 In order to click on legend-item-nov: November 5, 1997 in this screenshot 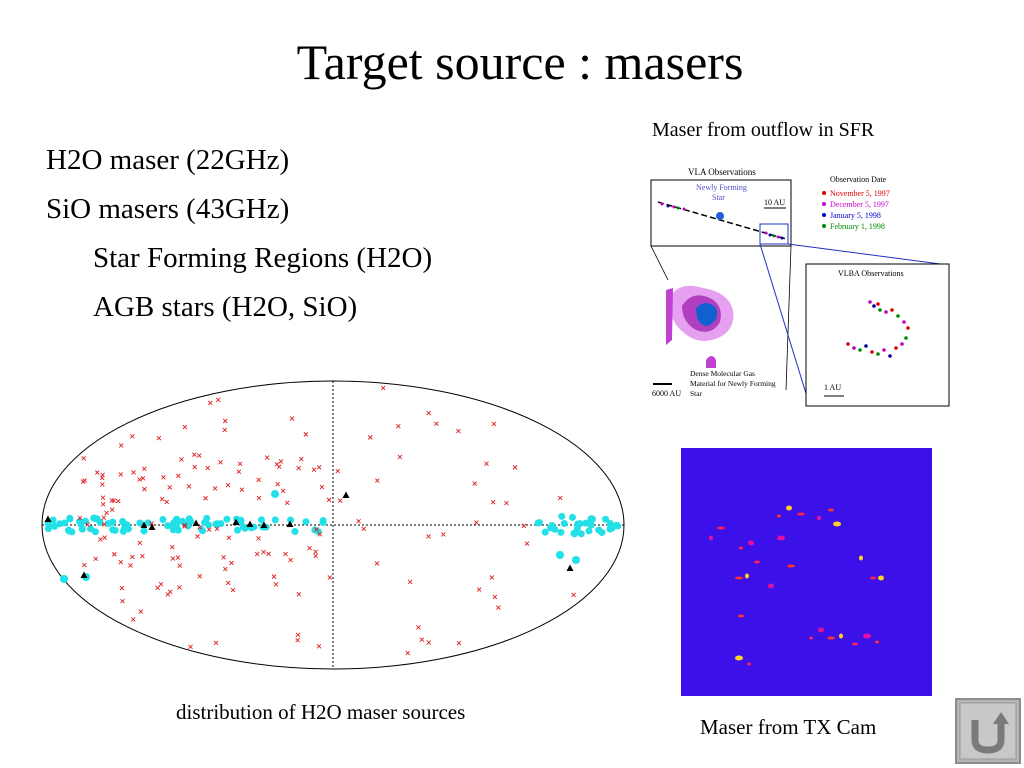, I will do `click(860, 193)`.